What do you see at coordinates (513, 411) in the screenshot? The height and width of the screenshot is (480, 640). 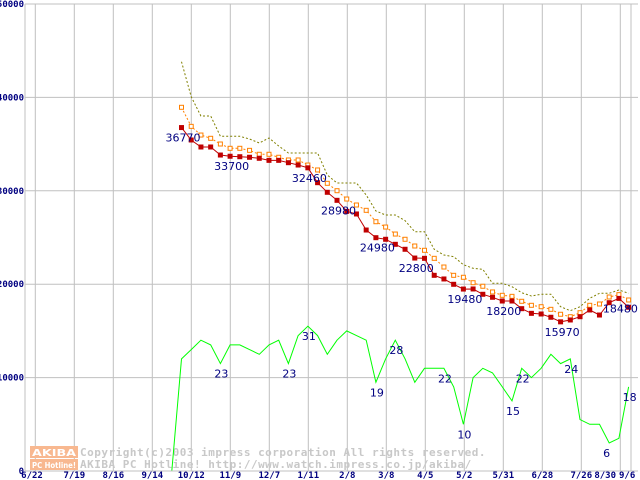 I see `count-data-label: 15` at bounding box center [513, 411].